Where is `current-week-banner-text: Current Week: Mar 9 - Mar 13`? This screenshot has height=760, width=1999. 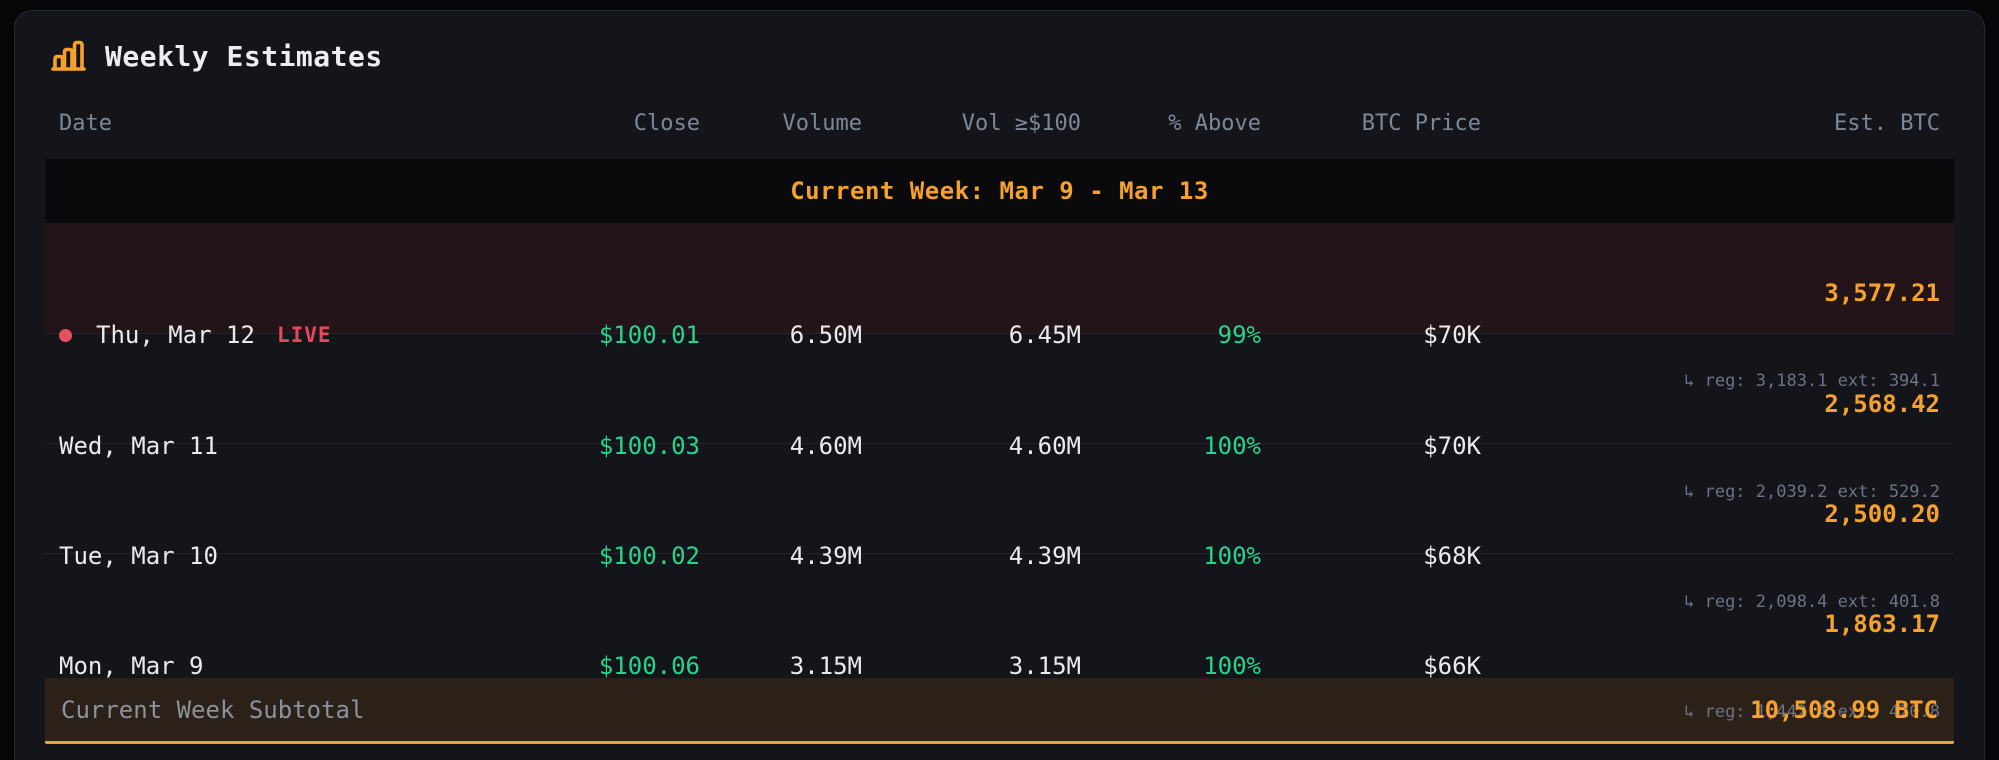
current-week-banner-text: Current Week: Mar 9 - Mar 13 is located at coordinates (999, 191).